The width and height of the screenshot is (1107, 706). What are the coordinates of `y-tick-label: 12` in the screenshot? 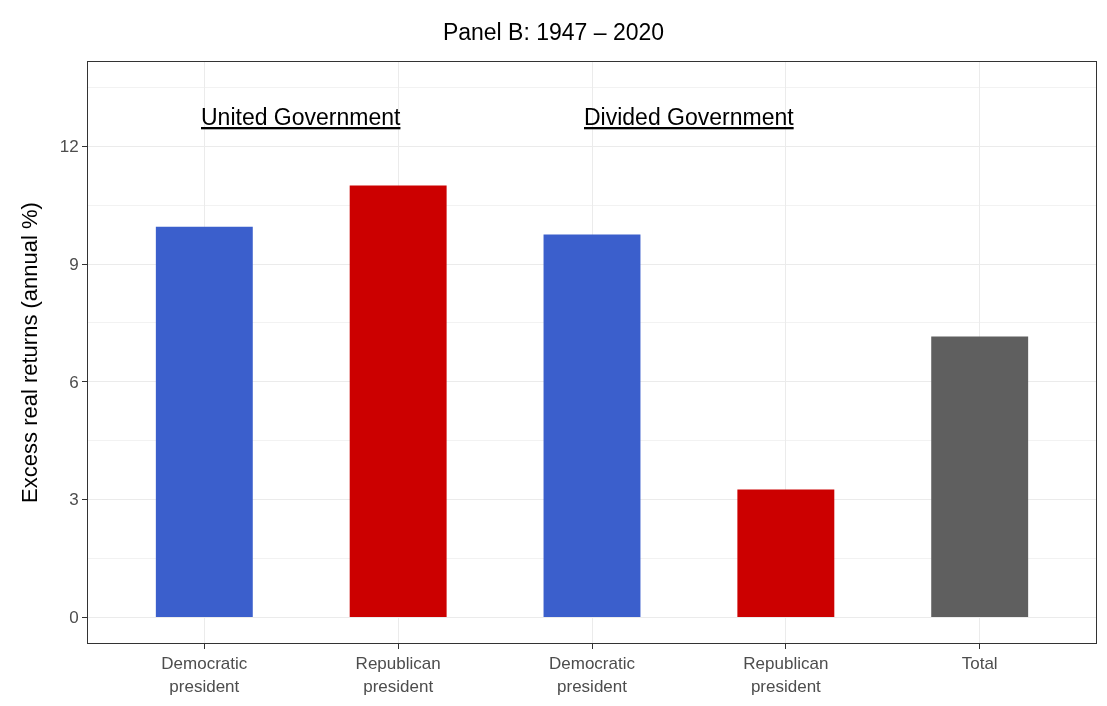 It's located at (69, 147).